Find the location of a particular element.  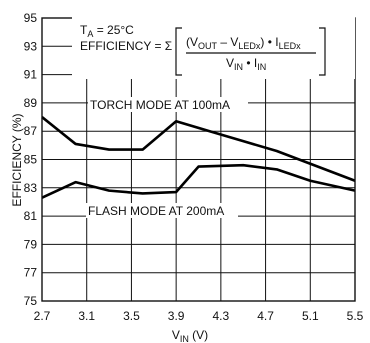

x-tick-label: 3.9 is located at coordinates (176, 316).